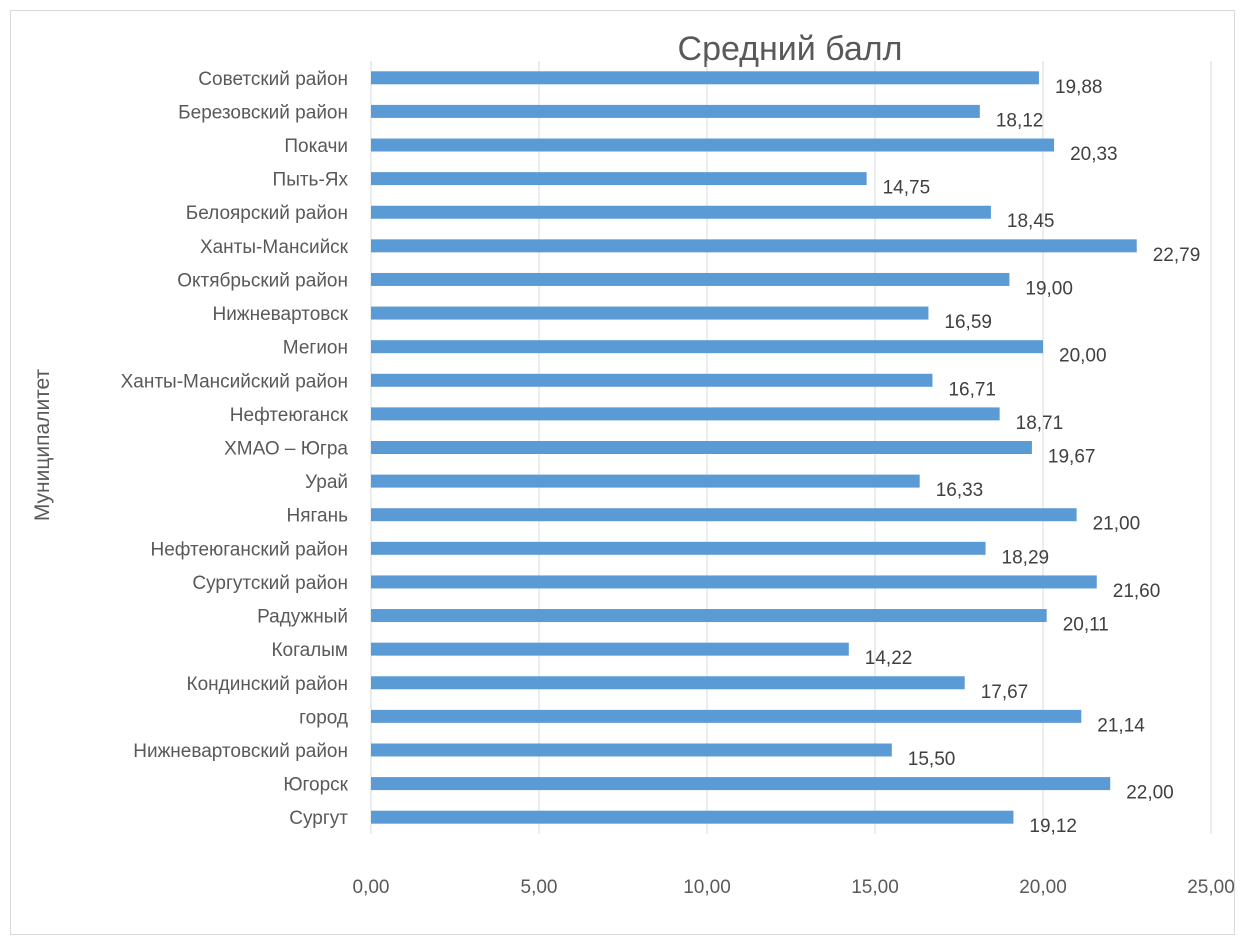 The image size is (1243, 940). I want to click on x-tick-label: 10,00, so click(707, 887).